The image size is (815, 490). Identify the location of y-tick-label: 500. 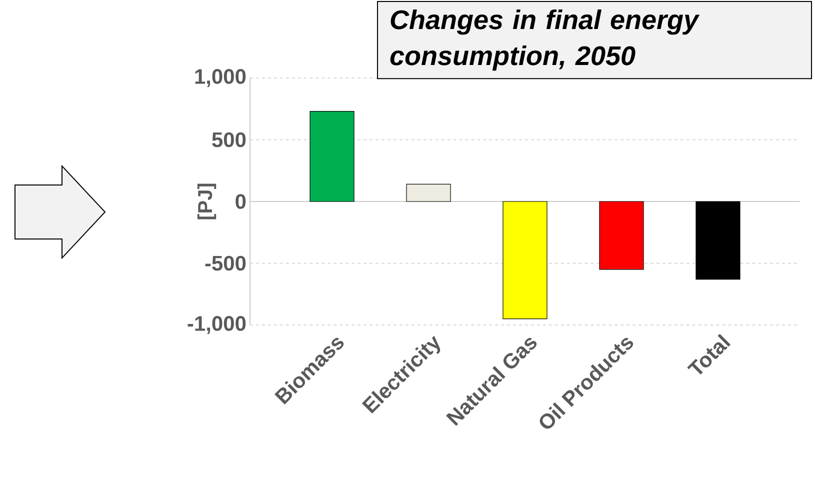
(229, 140).